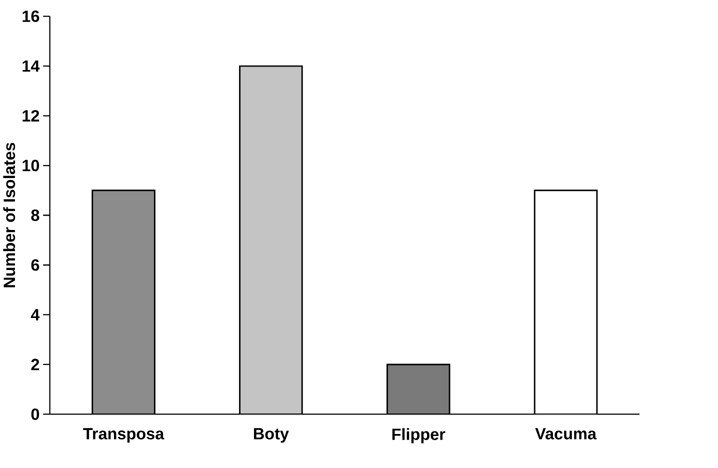 This screenshot has height=468, width=718. What do you see at coordinates (31, 116) in the screenshot?
I see `y-tick-label: 12` at bounding box center [31, 116].